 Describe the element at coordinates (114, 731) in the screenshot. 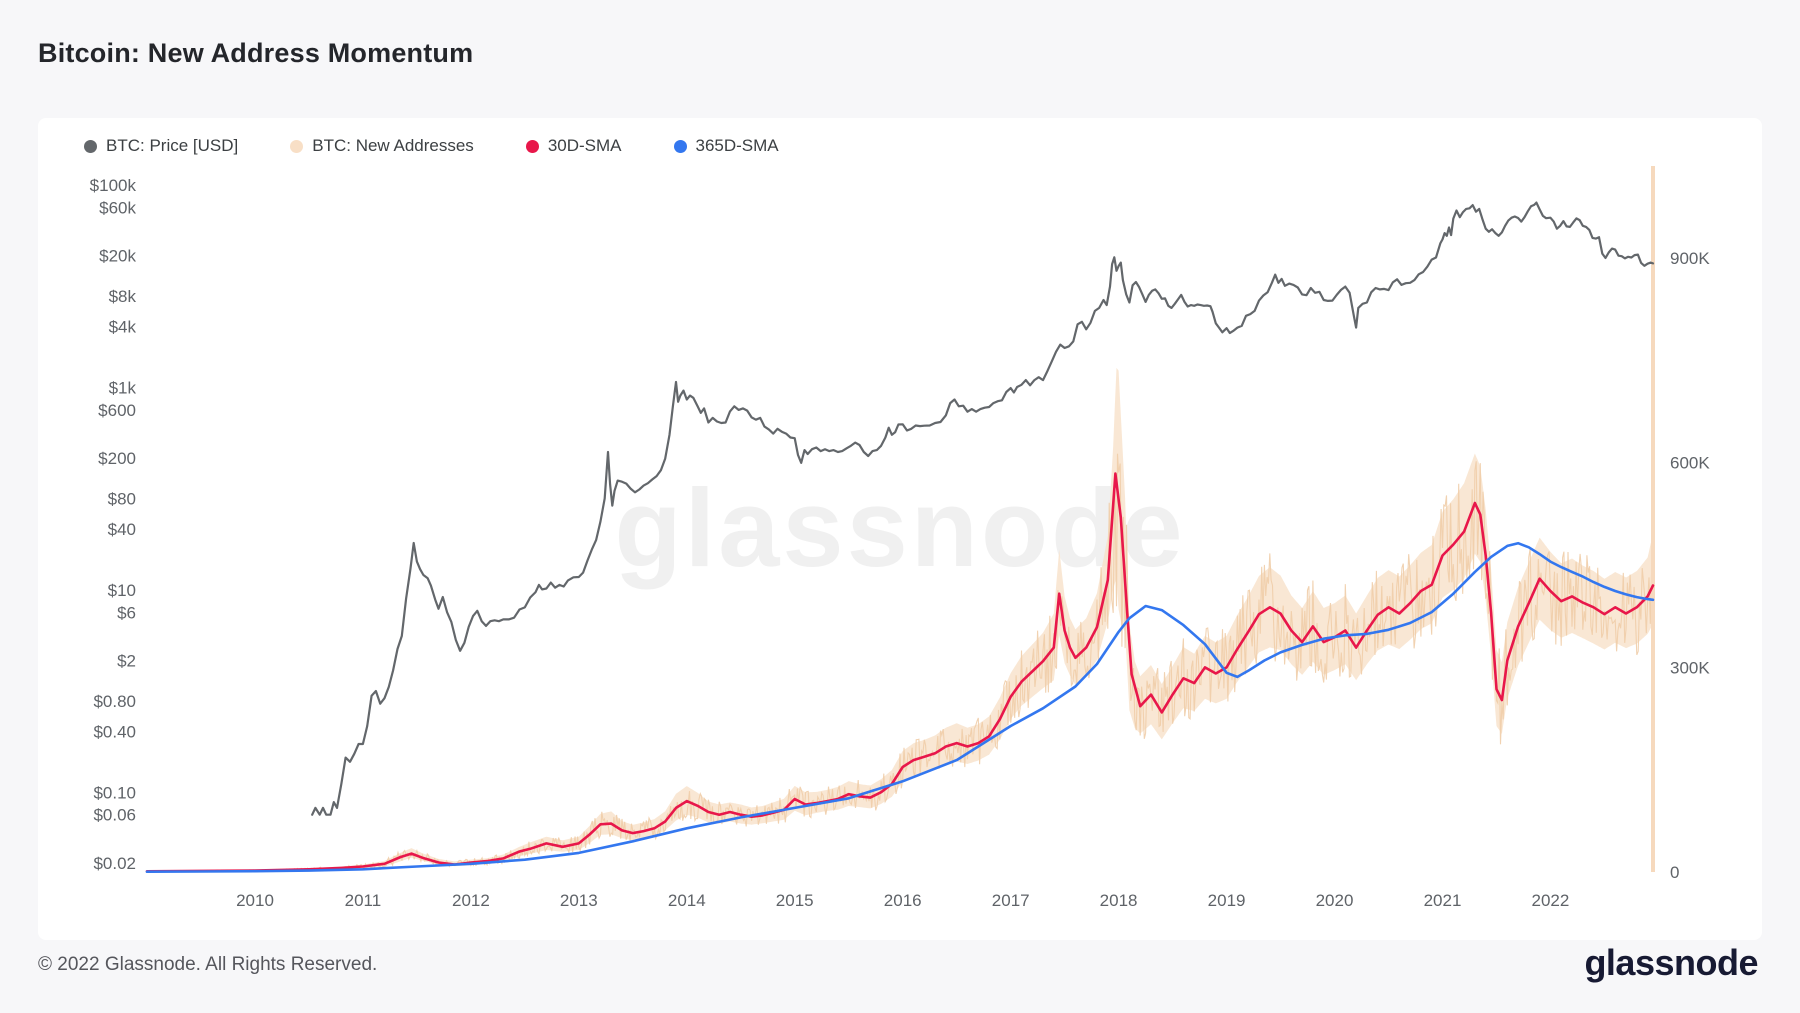

I see `price-axis-tick: $0.40` at that location.